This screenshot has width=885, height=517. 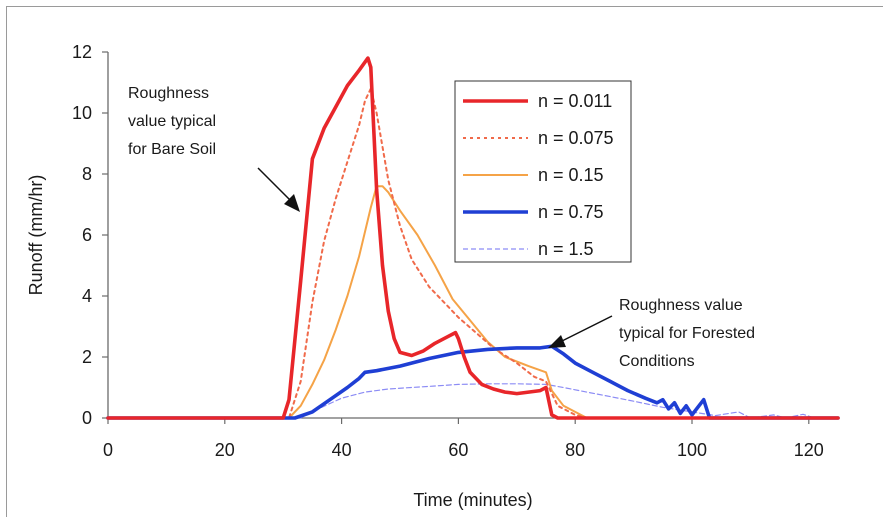 What do you see at coordinates (687, 333) in the screenshot?
I see `forested-annotation-line-2: typical for Forested` at bounding box center [687, 333].